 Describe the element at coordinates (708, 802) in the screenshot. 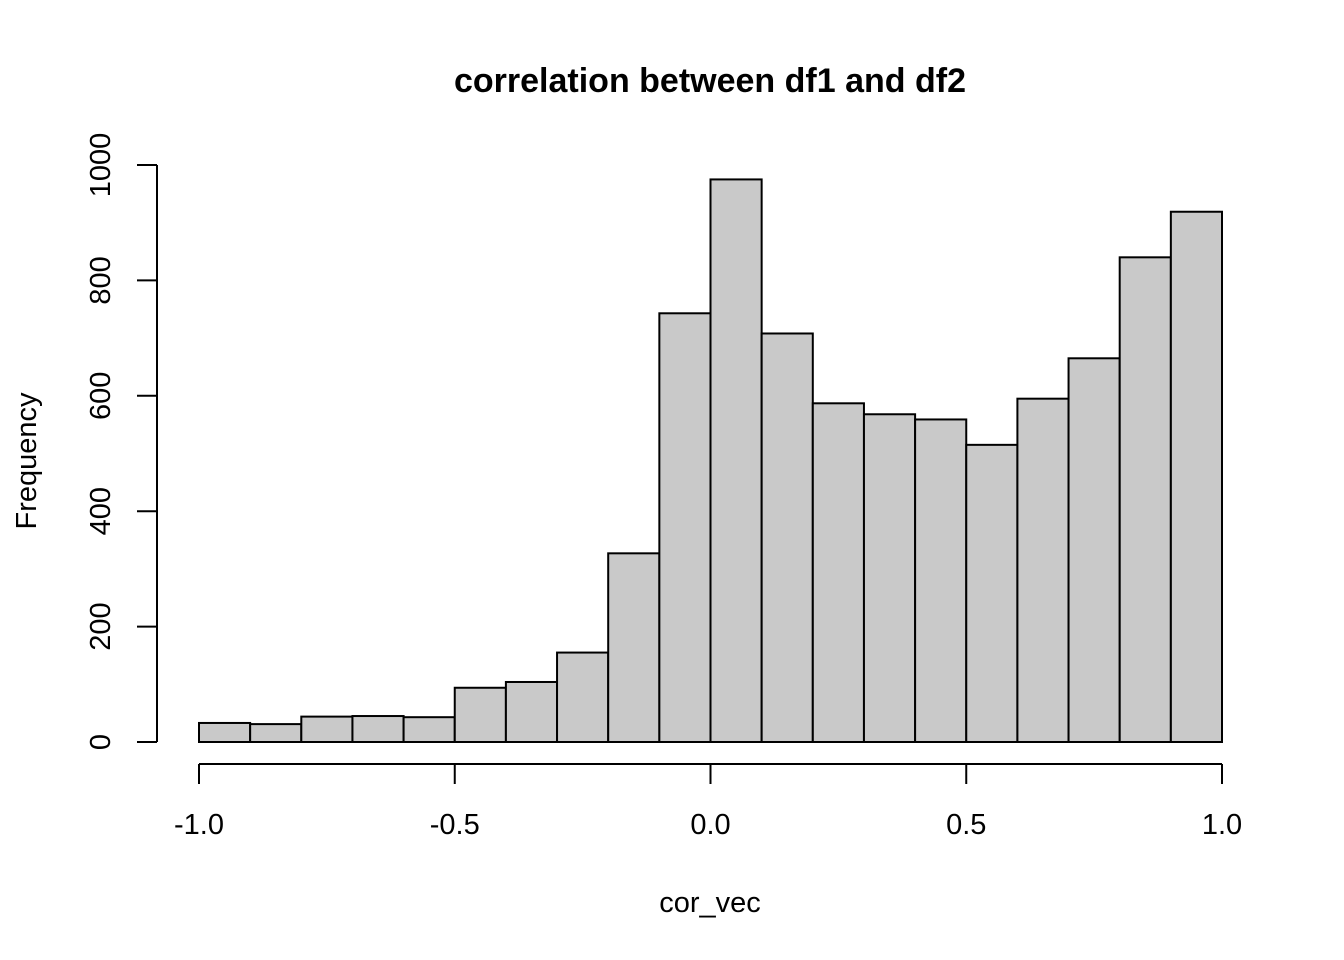

I see `x-axis: -1.0 -0.5 0.0 0.5 1.0` at that location.